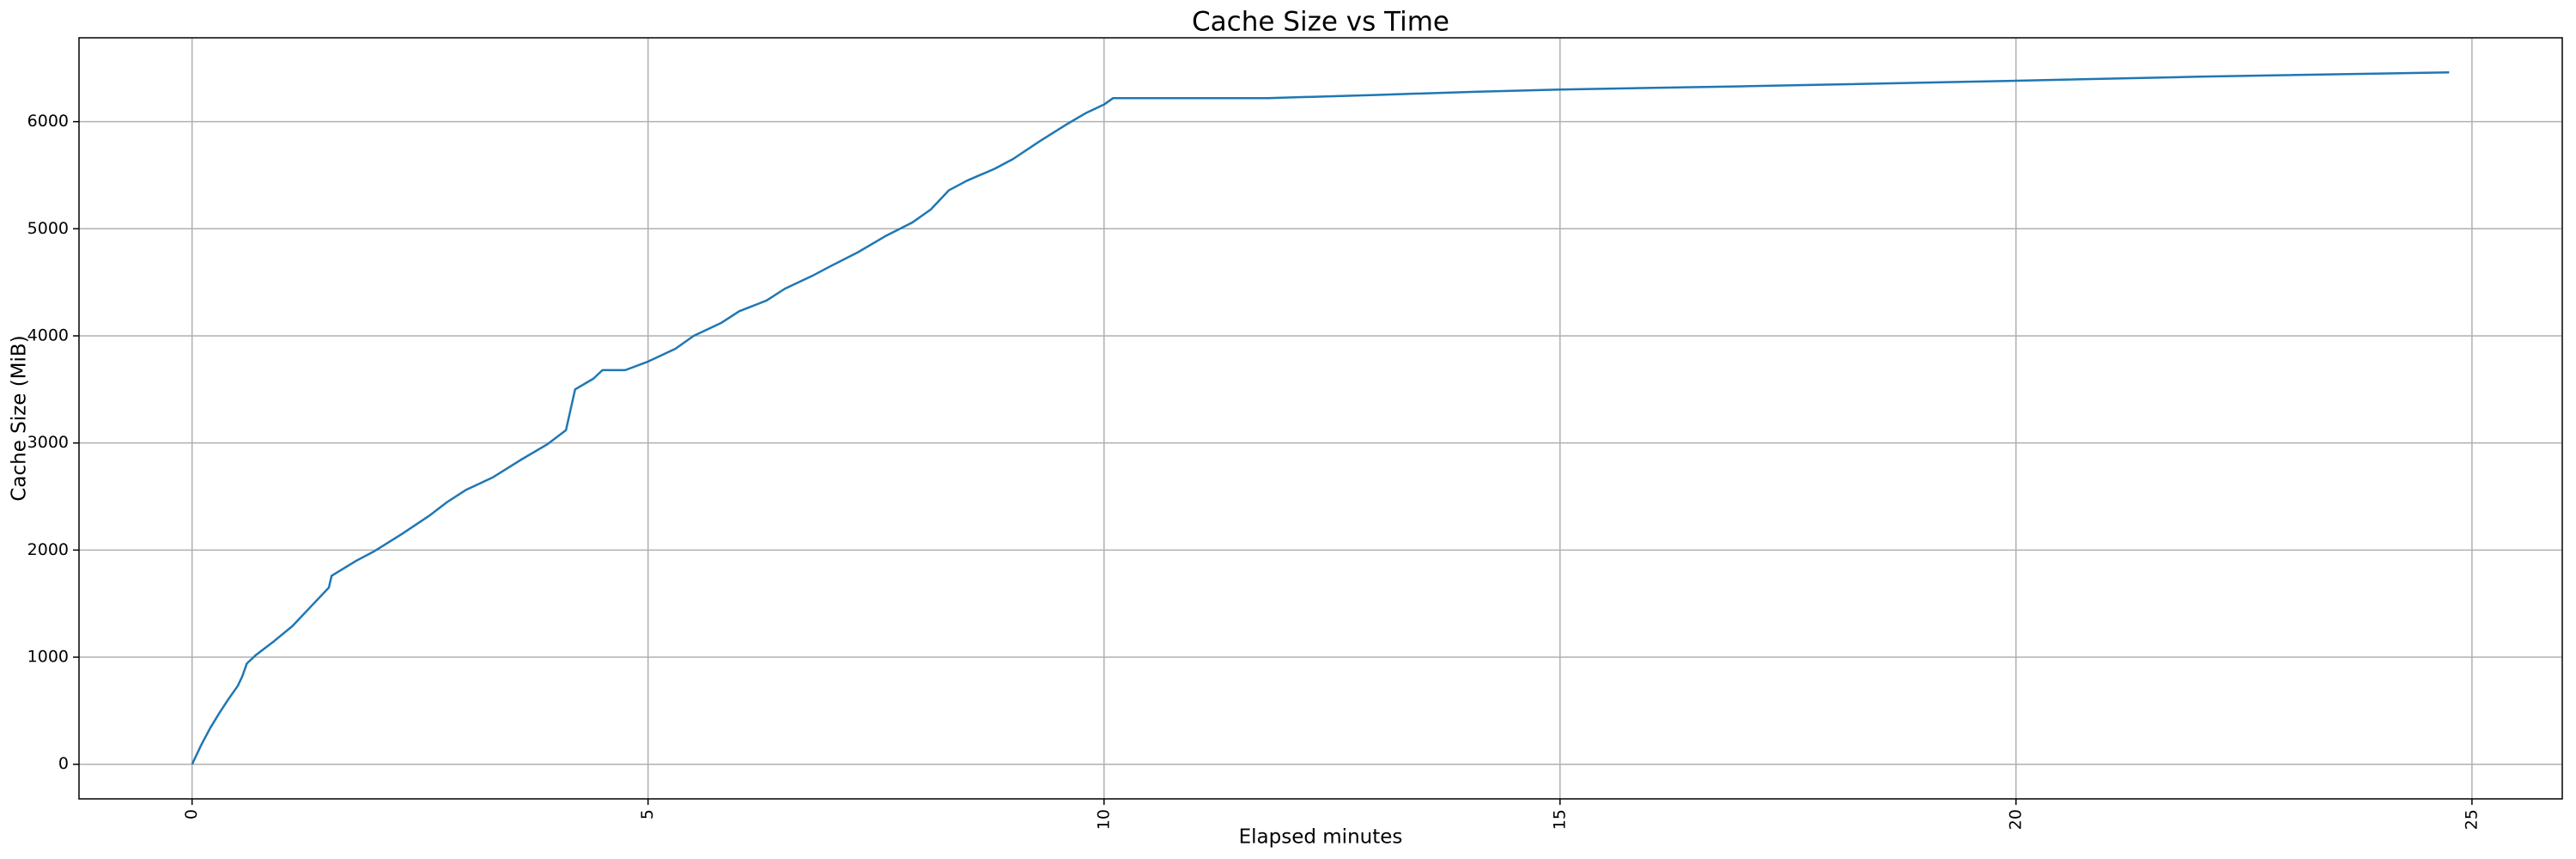 The width and height of the screenshot is (2576, 859). What do you see at coordinates (48, 335) in the screenshot?
I see `y-tick-label: 4000` at bounding box center [48, 335].